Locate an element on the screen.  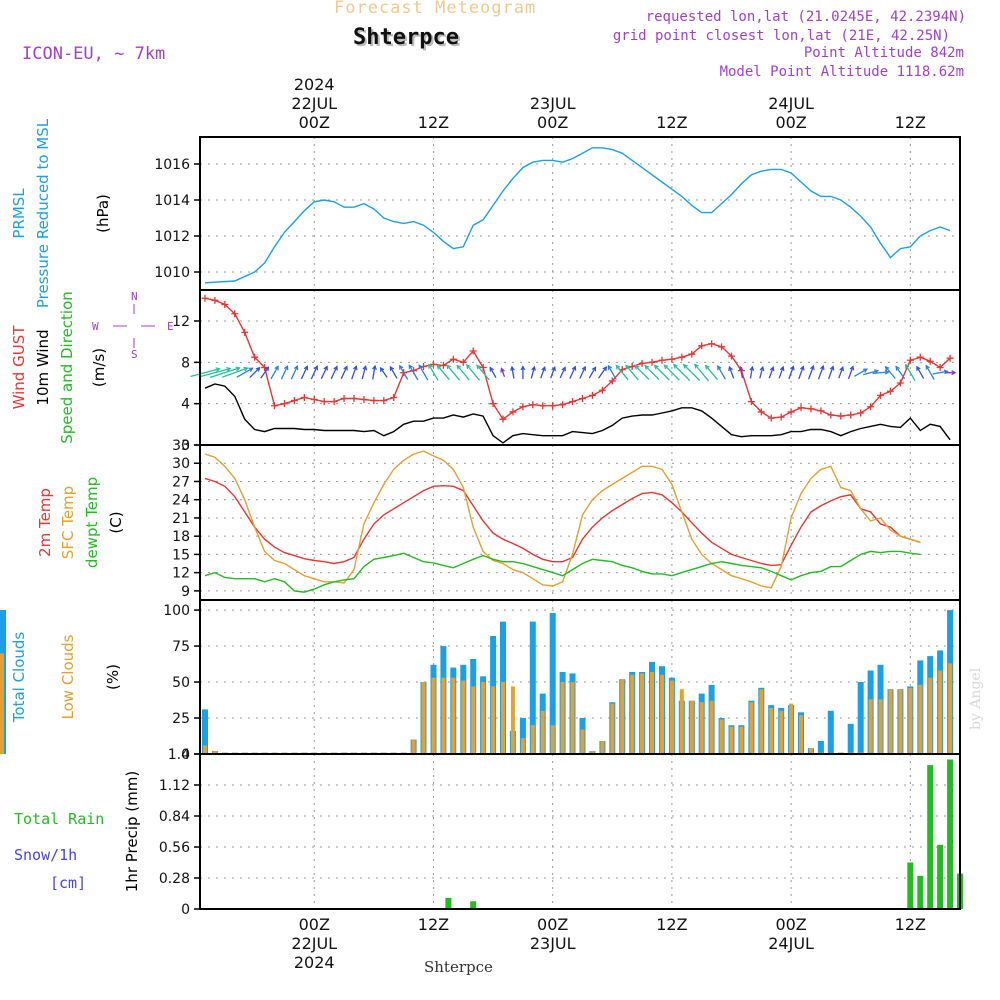
ytick-label: 1016 is located at coordinates (172, 165).